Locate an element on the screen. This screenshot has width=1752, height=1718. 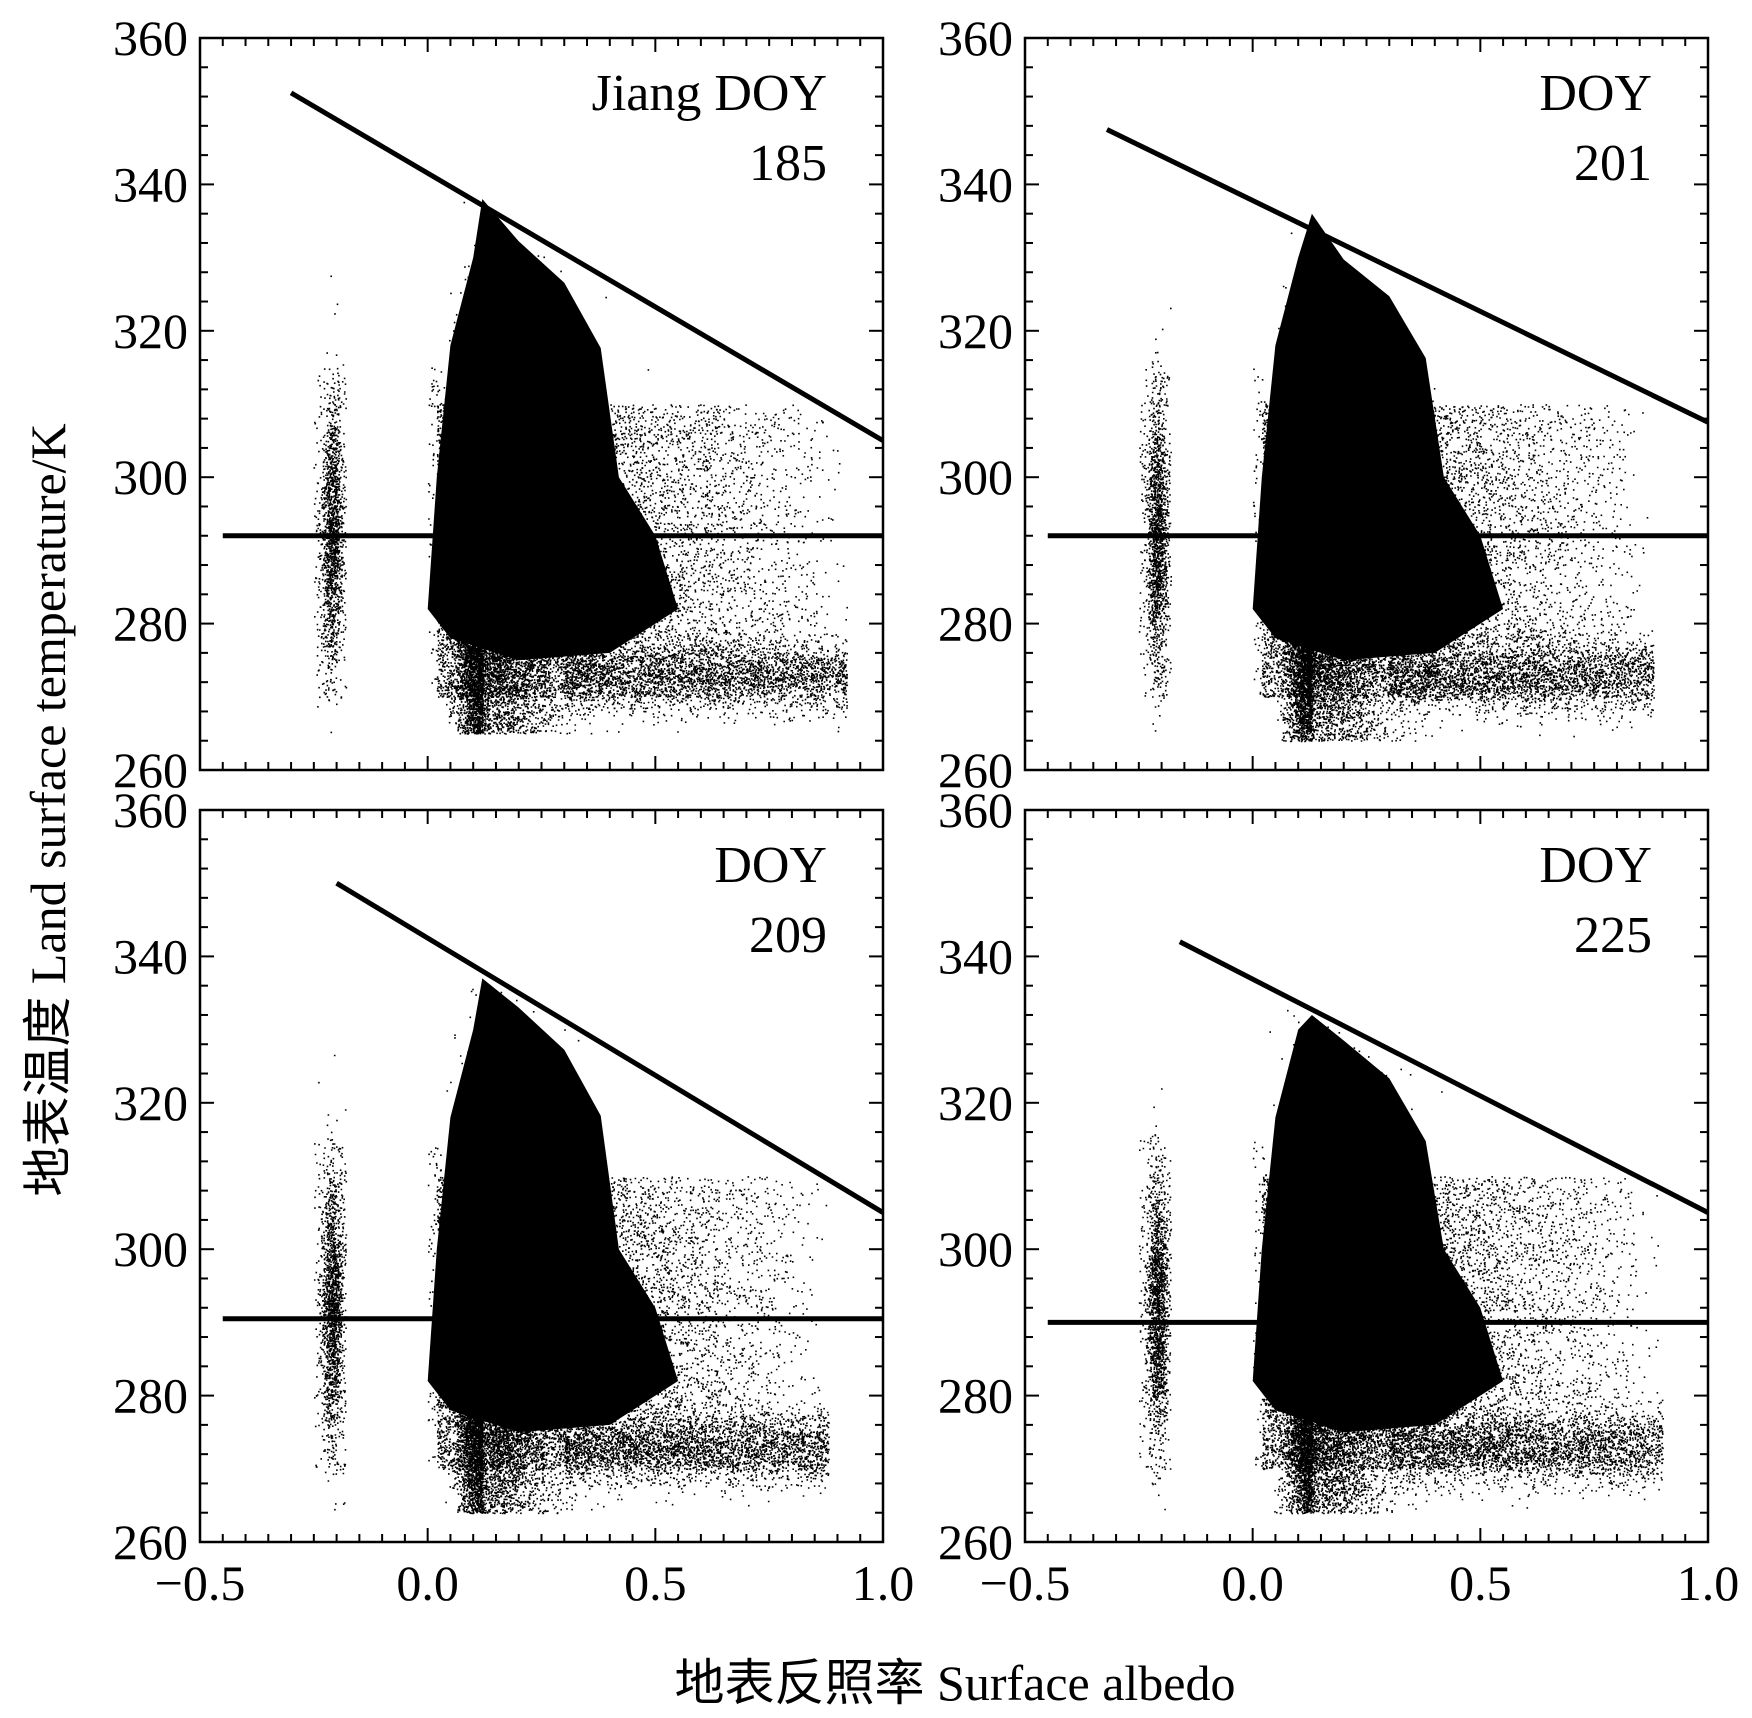
x-axis-title: 地表反照率 Surface albedo is located at coordinates (955, 1683).